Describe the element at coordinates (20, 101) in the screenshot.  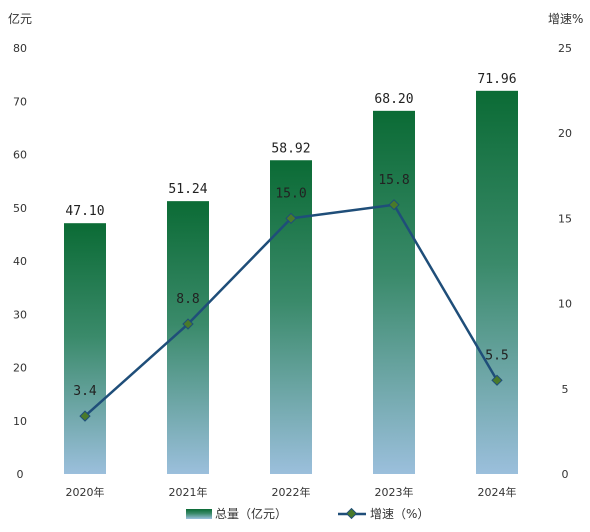
I see `left-tick-label: 70` at that location.